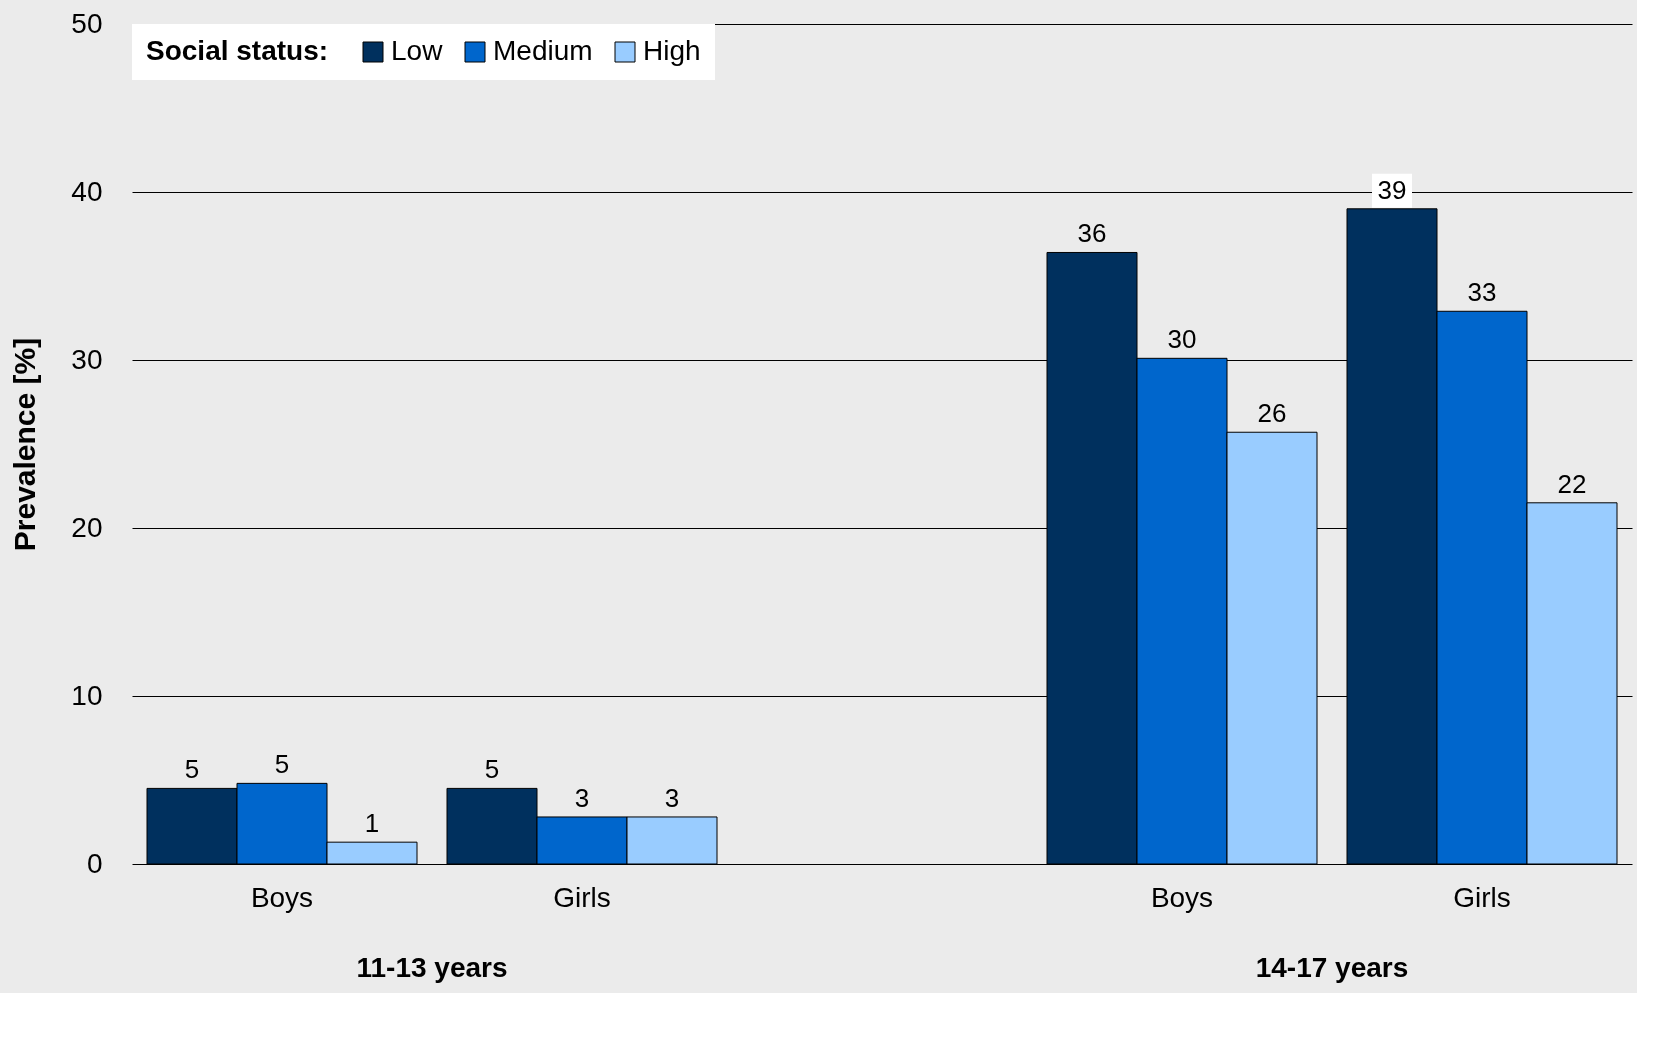 The height and width of the screenshot is (1042, 1656). Describe the element at coordinates (1392, 189) in the screenshot. I see `data-label: 39` at that location.